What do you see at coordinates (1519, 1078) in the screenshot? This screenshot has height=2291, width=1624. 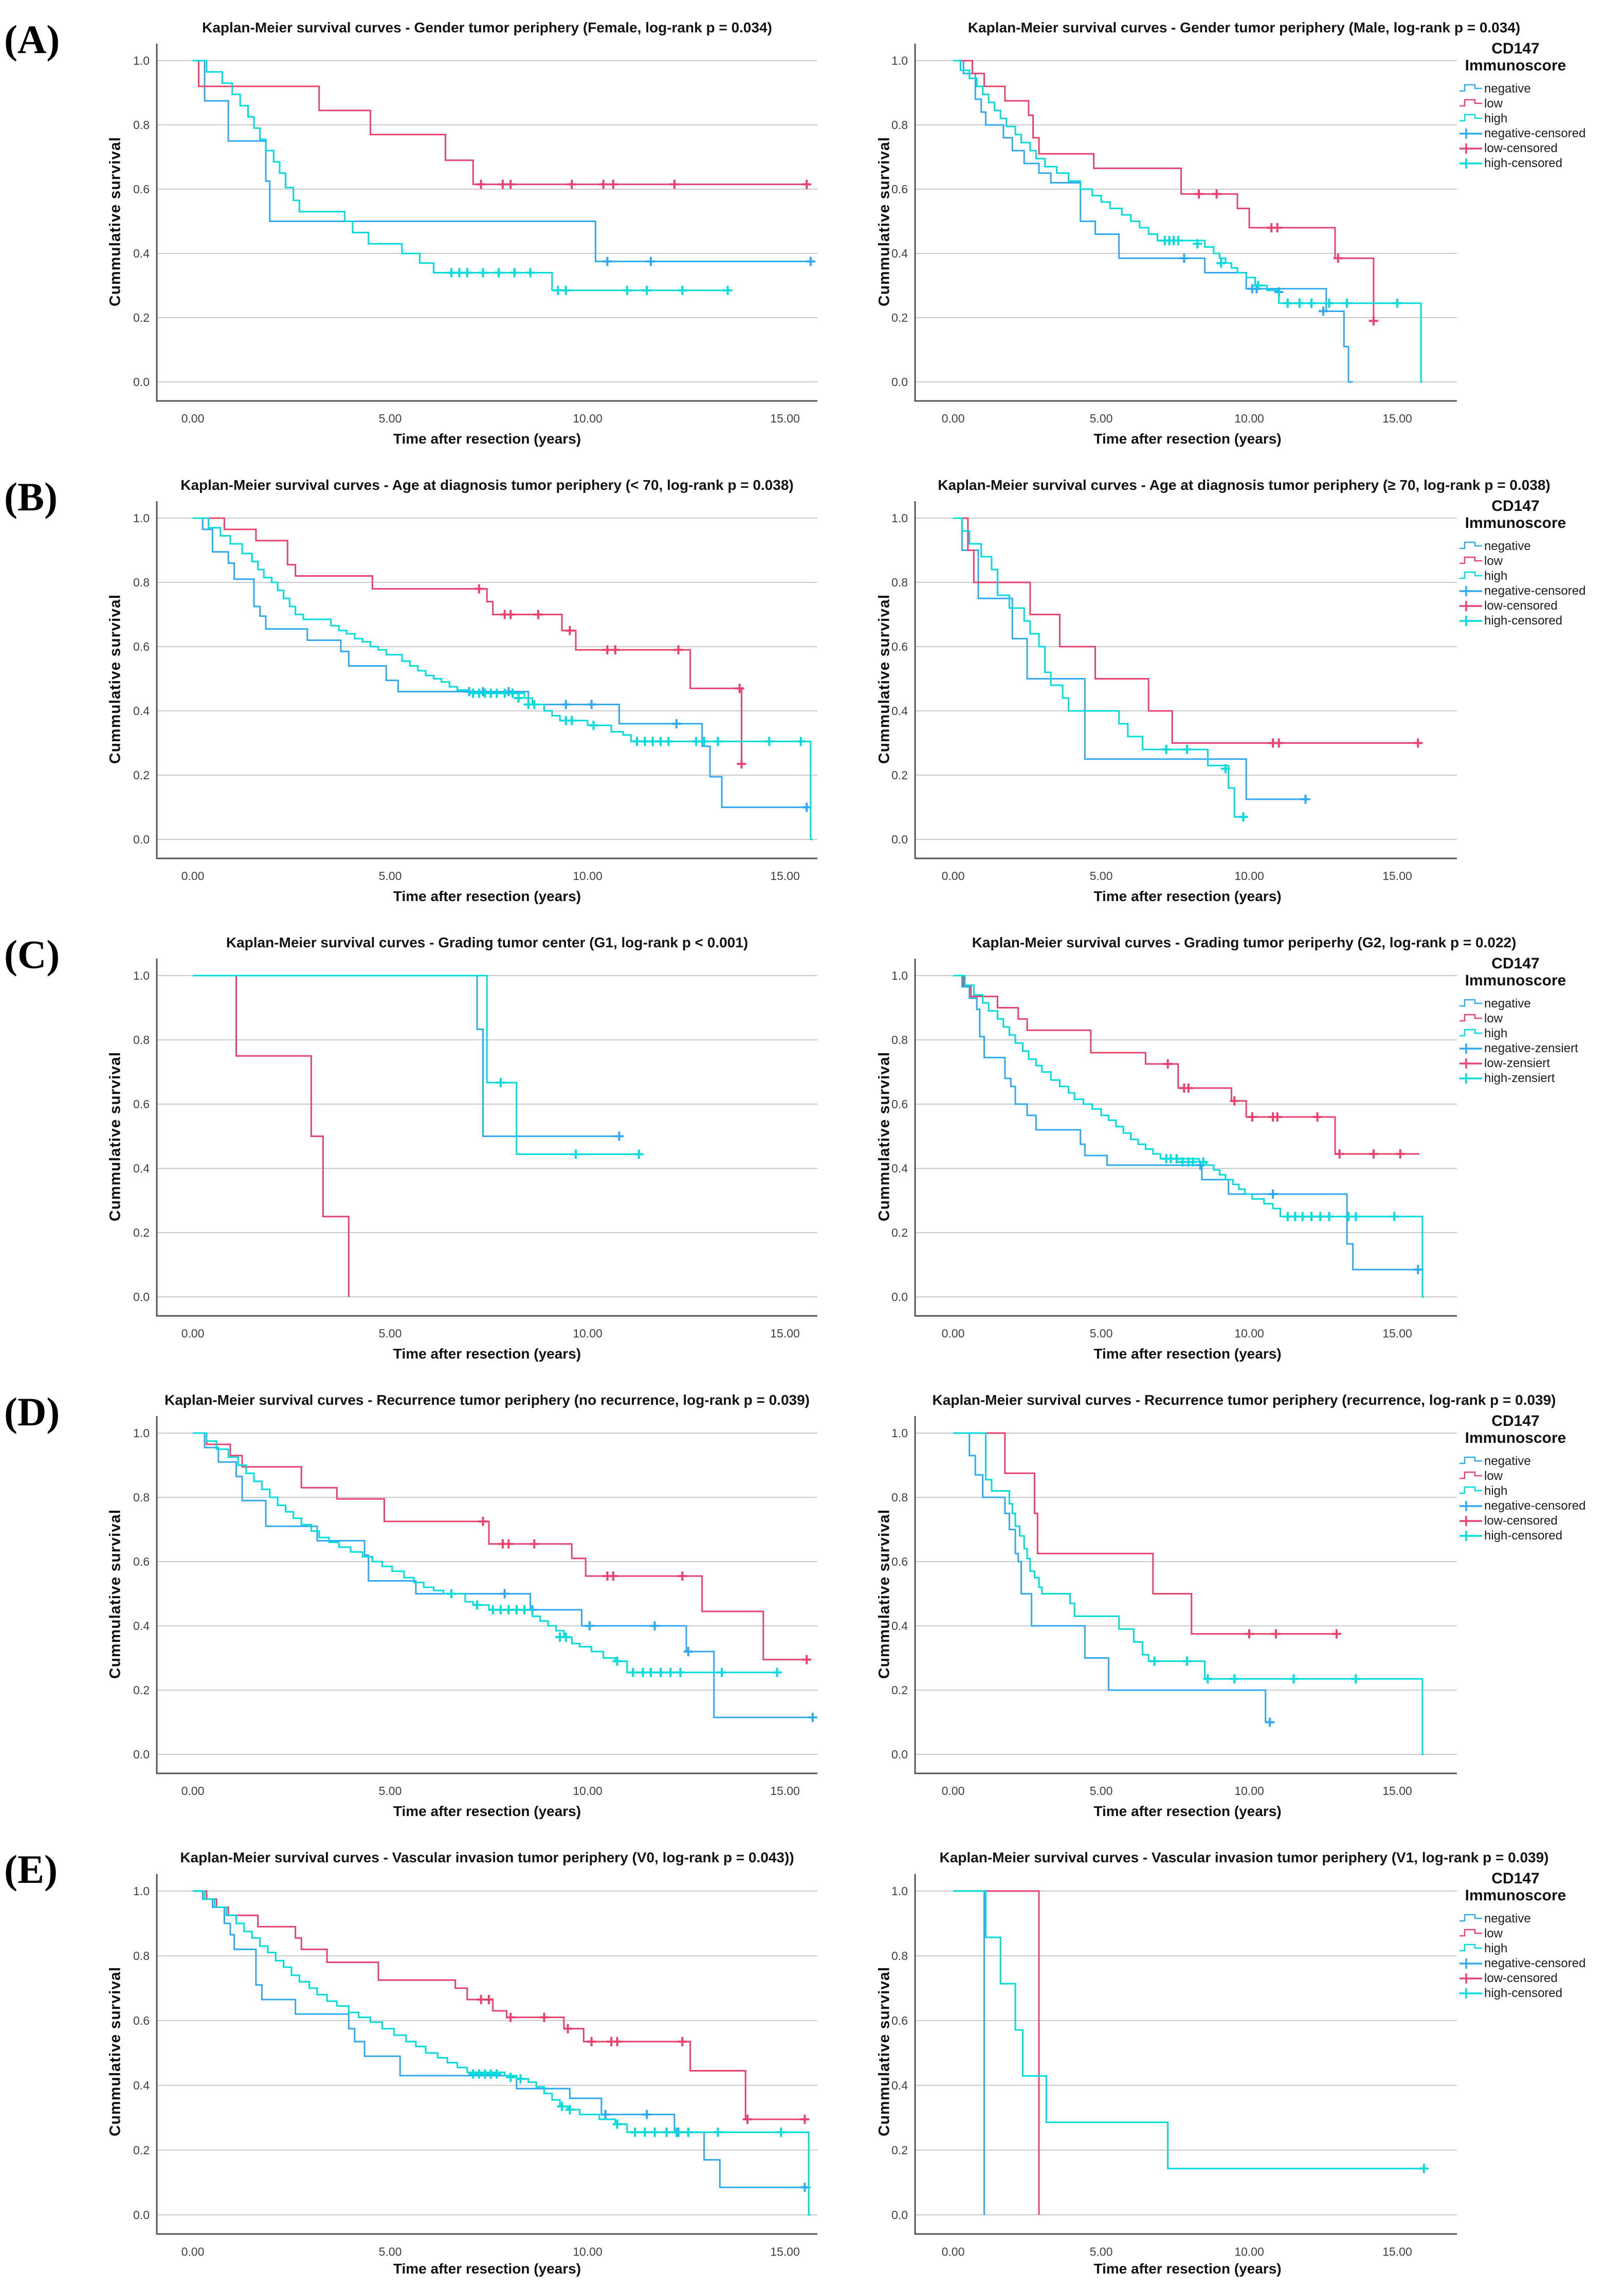 I see `legend-item-label: high-zensiert` at bounding box center [1519, 1078].